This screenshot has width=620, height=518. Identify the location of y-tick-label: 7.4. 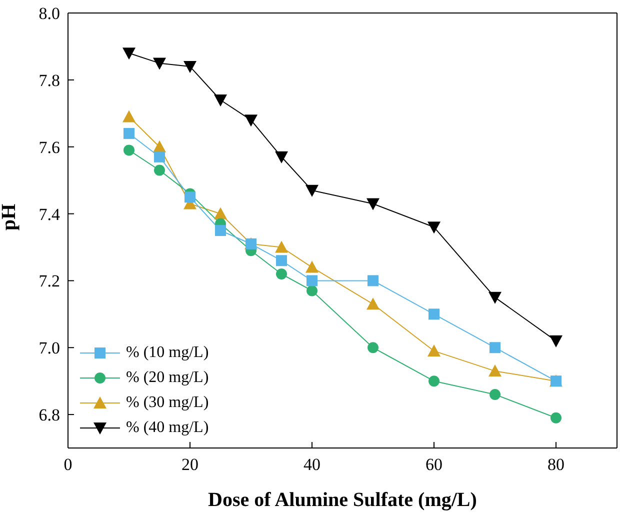
(49, 214).